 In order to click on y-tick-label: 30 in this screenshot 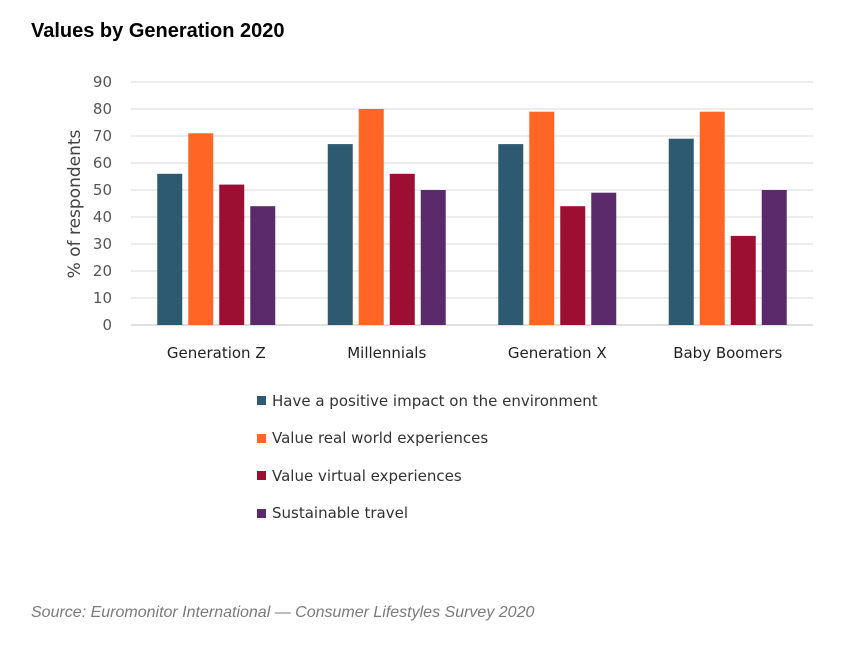, I will do `click(102, 244)`.